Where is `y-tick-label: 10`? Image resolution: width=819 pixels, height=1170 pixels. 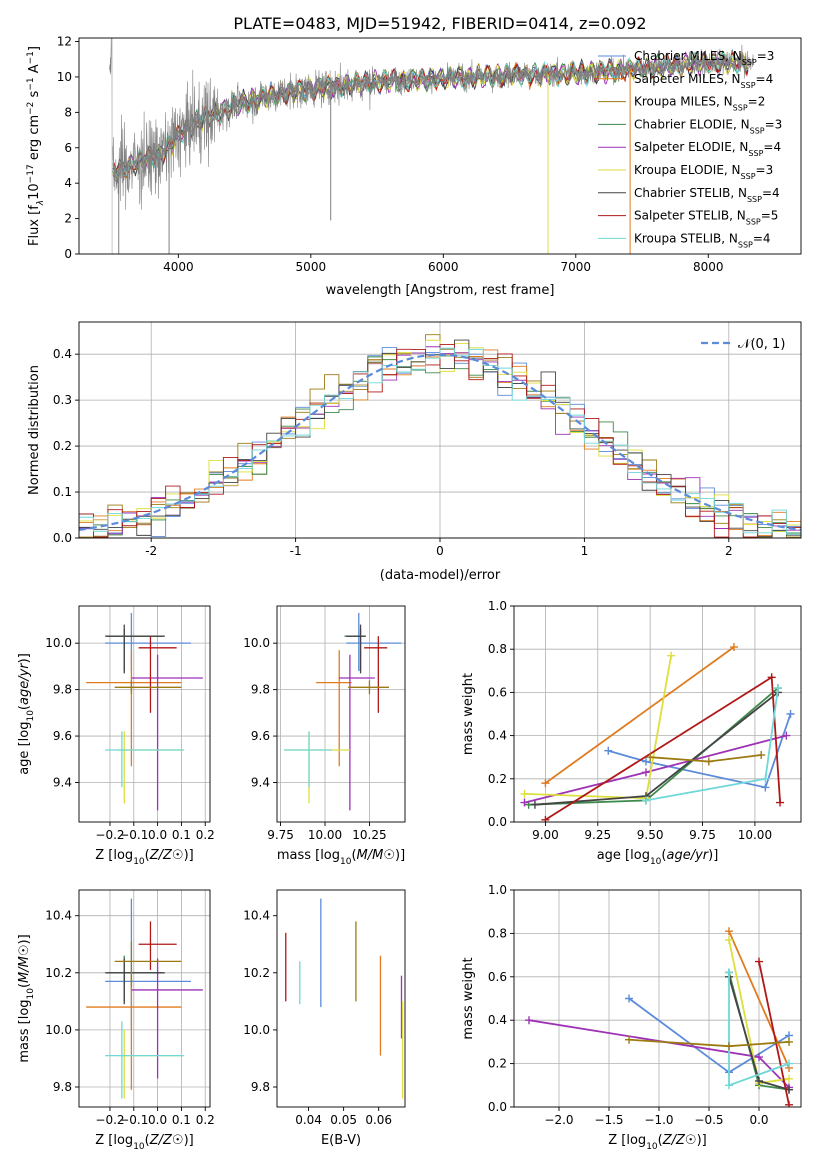 y-tick-label: 10 is located at coordinates (64, 77).